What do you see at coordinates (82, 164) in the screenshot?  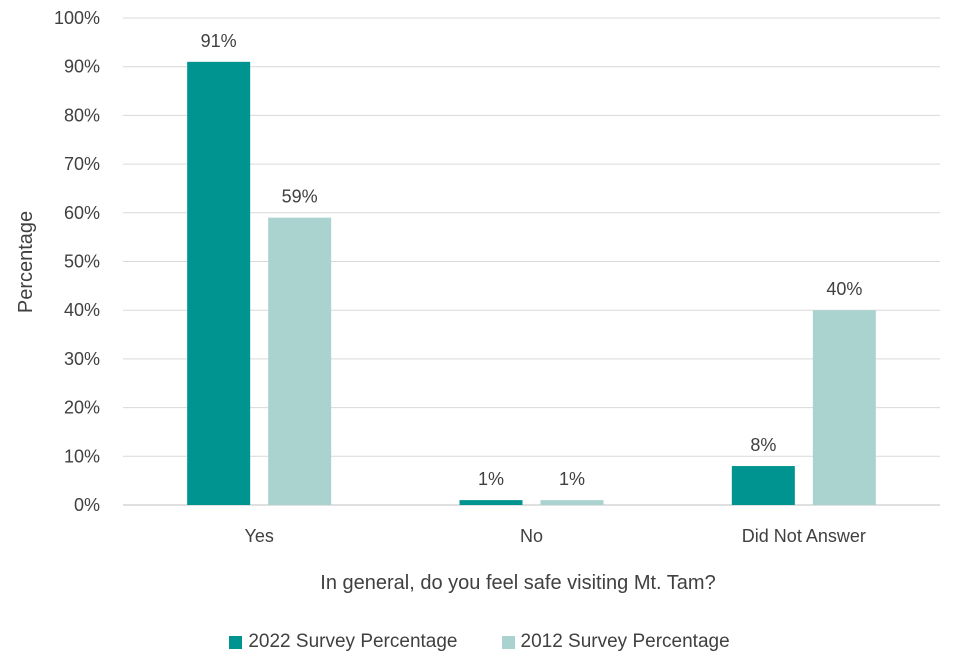 I see `y-tick-label: 70%` at bounding box center [82, 164].